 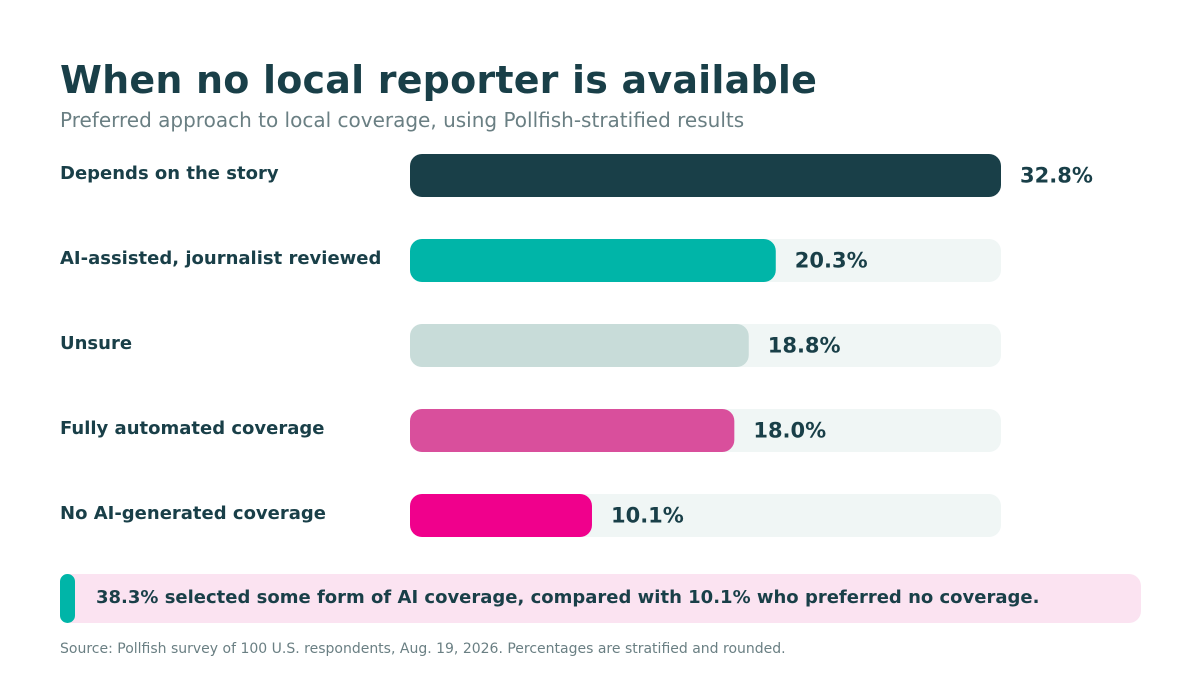 I want to click on category-label: Unsure, so click(x=96, y=343).